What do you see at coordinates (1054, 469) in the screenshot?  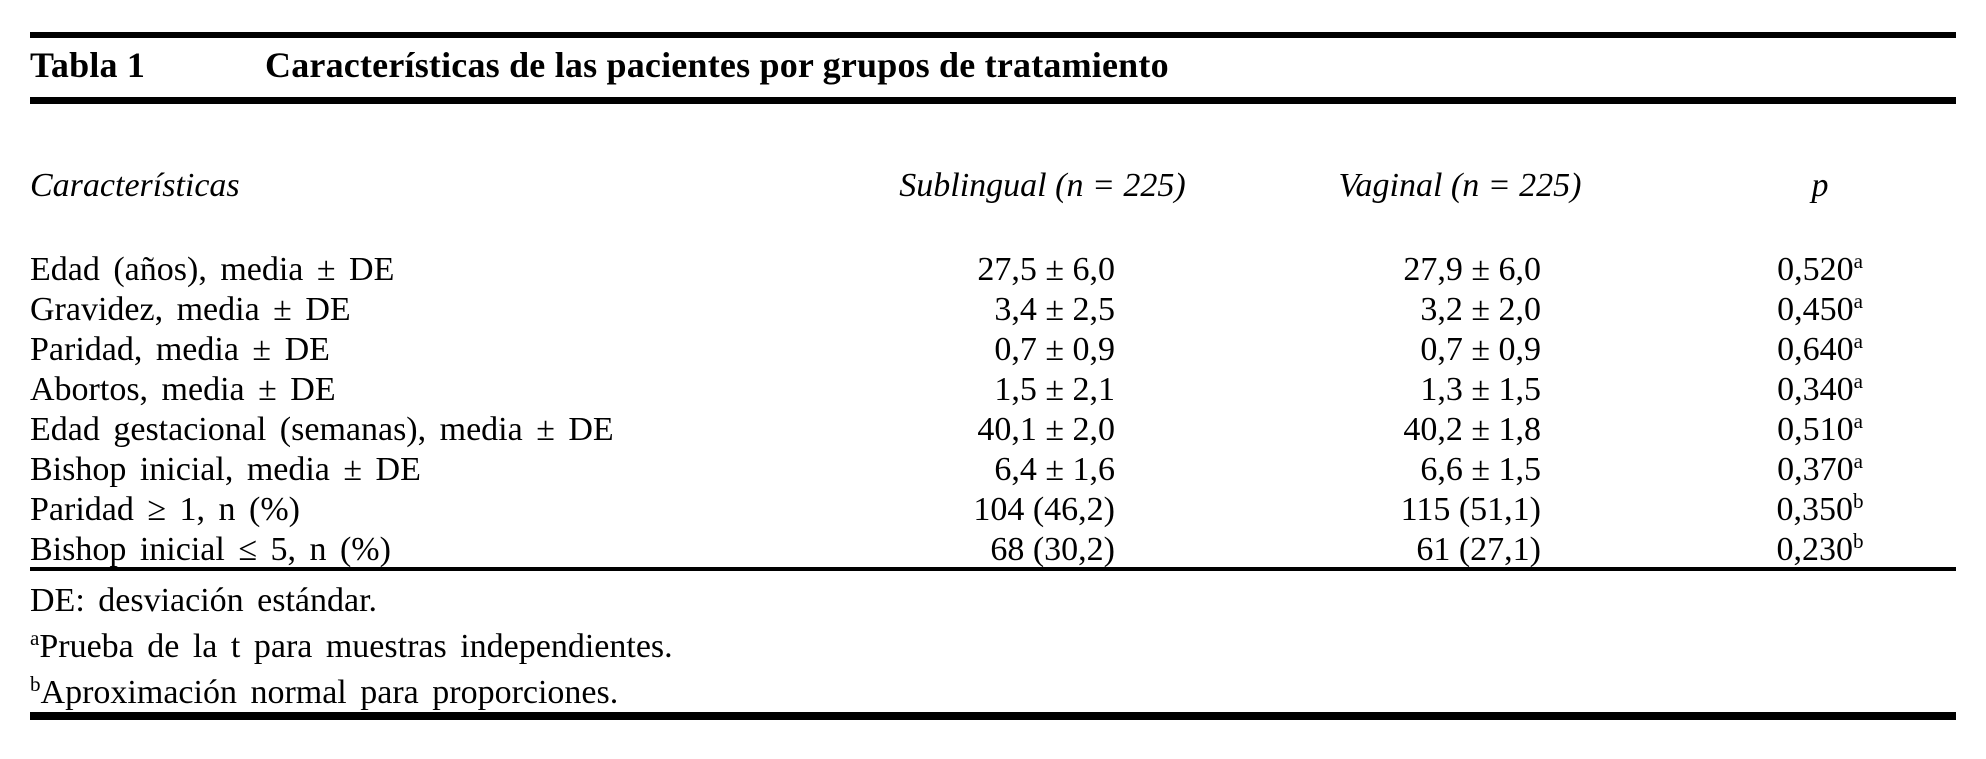 I see `sublingual-value: 6,4 ± 1,6` at bounding box center [1054, 469].